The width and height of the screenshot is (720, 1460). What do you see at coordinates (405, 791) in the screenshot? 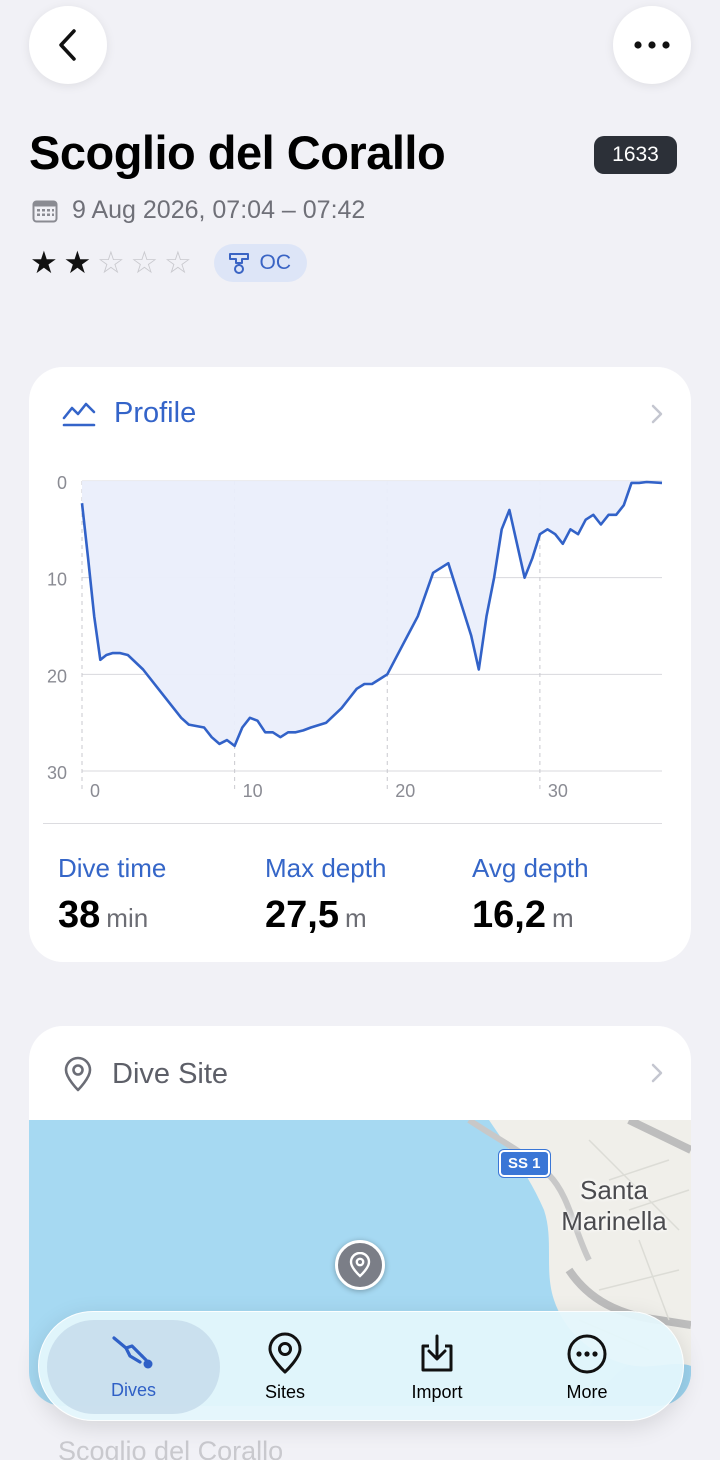
I see `x-tick-label: 20` at bounding box center [405, 791].